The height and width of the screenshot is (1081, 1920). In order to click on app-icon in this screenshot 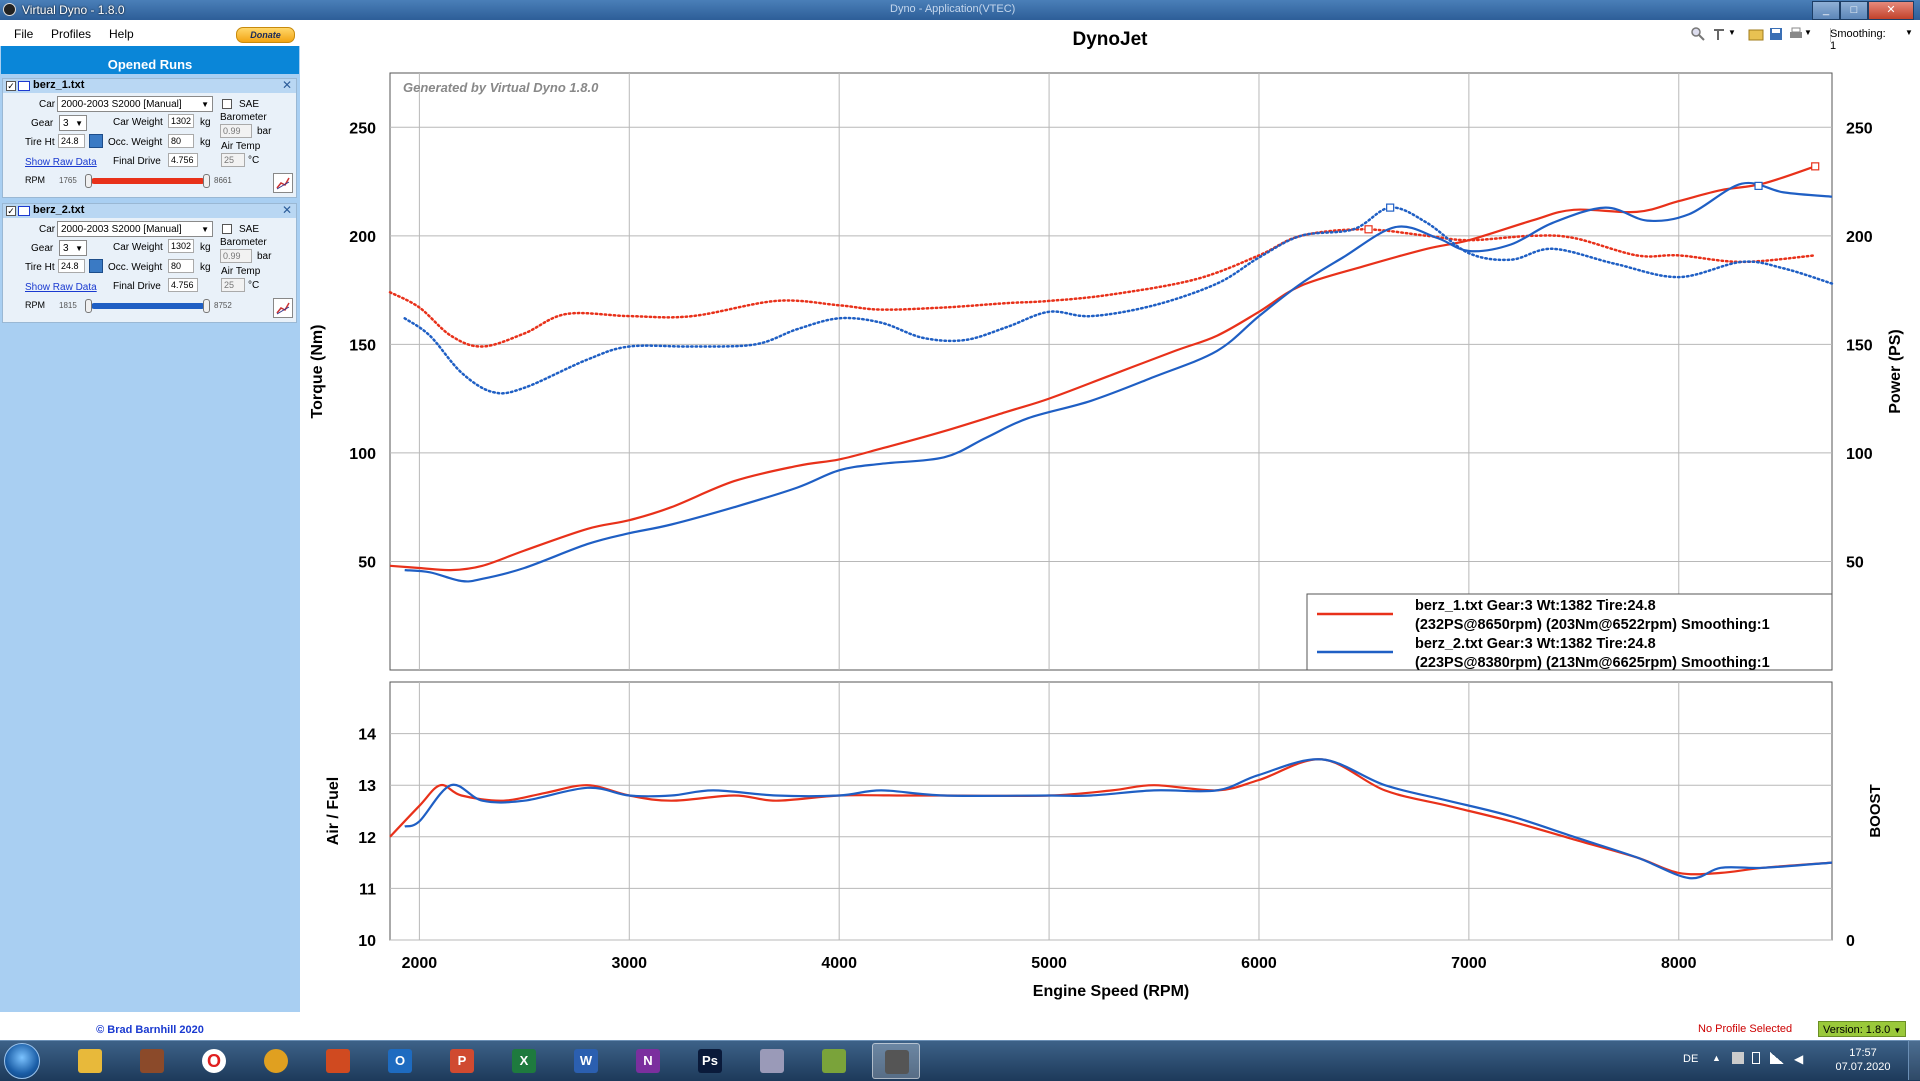, I will do `click(9, 9)`.